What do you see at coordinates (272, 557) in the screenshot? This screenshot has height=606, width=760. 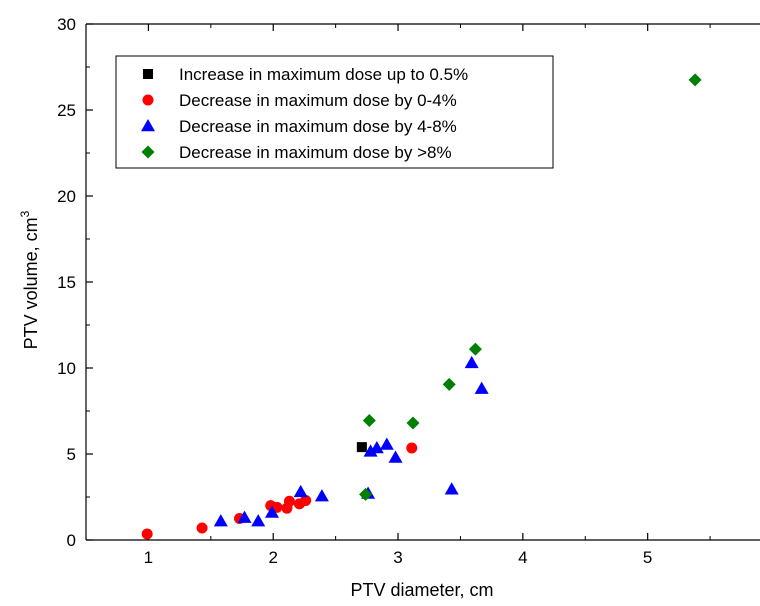 I see `x-tick-label: 2` at bounding box center [272, 557].